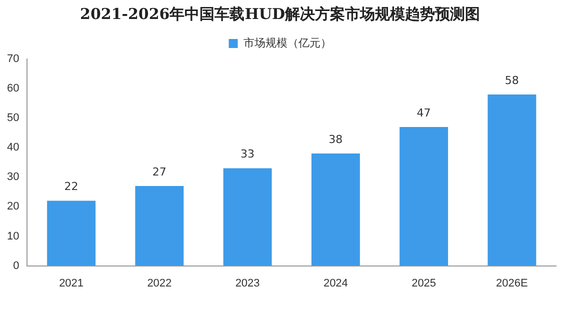 The image size is (576, 323). Describe the element at coordinates (13, 206) in the screenshot. I see `y-tick-label: 20` at that location.